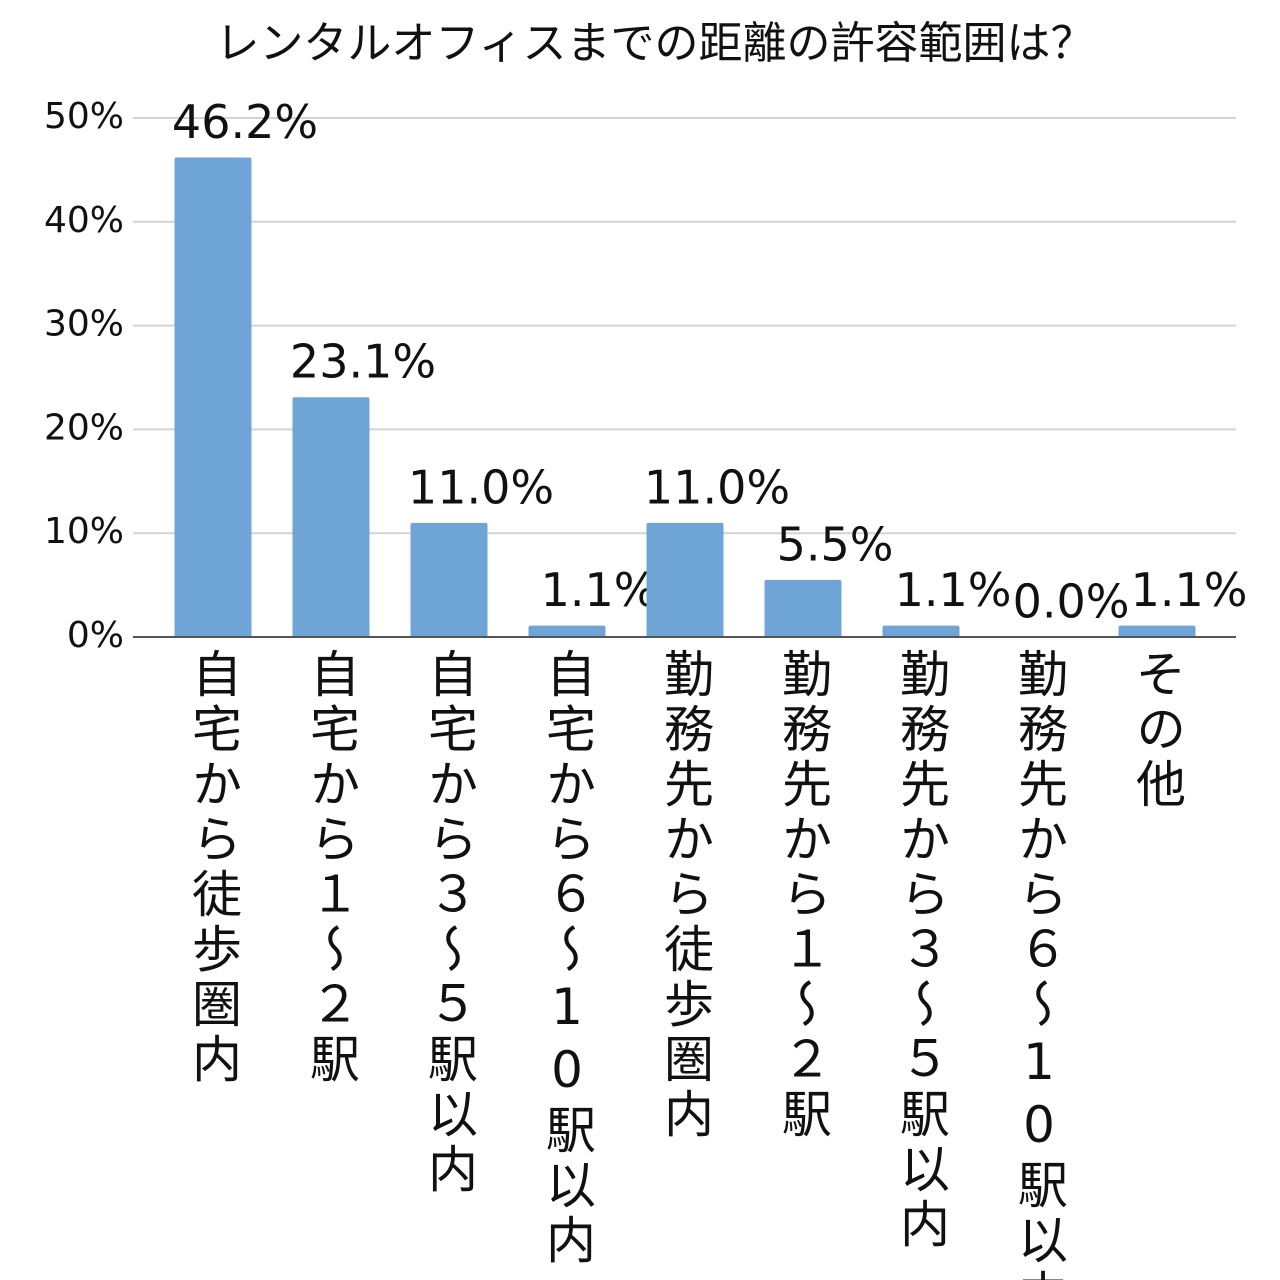 This screenshot has width=1280, height=1280. Describe the element at coordinates (84, 220) in the screenshot. I see `y-tick-label: 40%` at that location.